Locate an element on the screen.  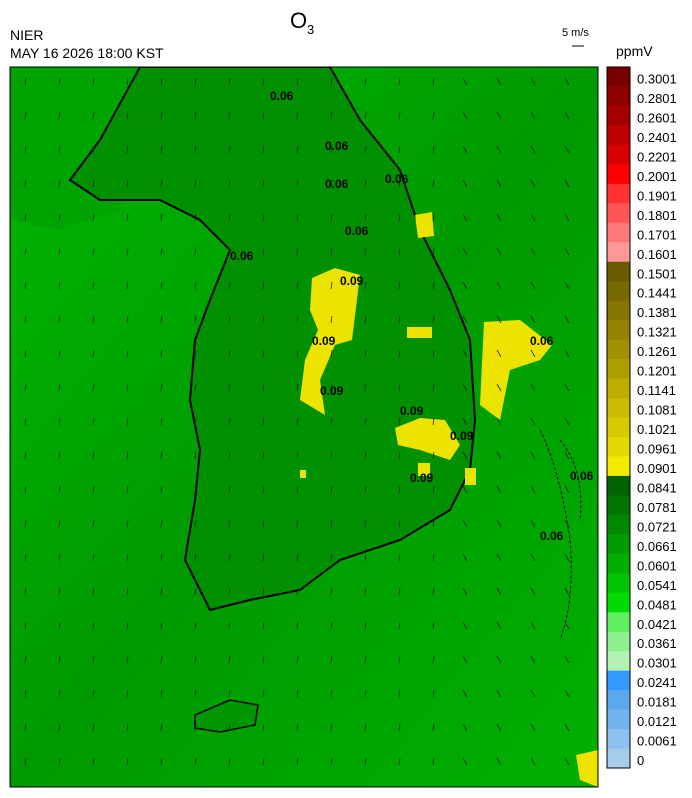
colorbar-label: 0.0601 is located at coordinates (657, 565).